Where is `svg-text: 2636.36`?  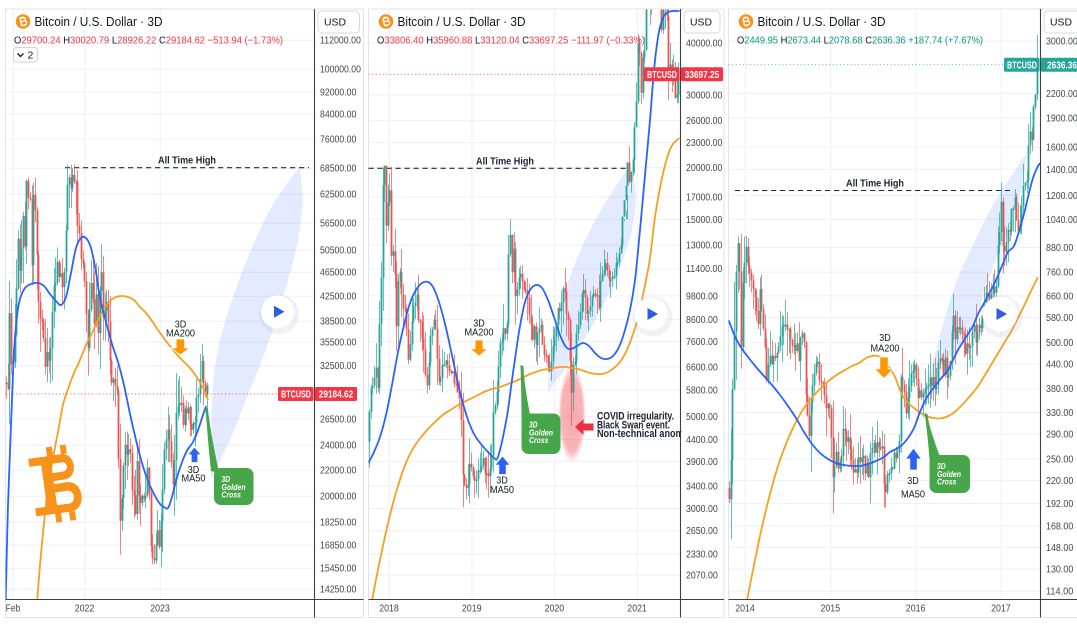
svg-text: 2636.36 is located at coordinates (1062, 65).